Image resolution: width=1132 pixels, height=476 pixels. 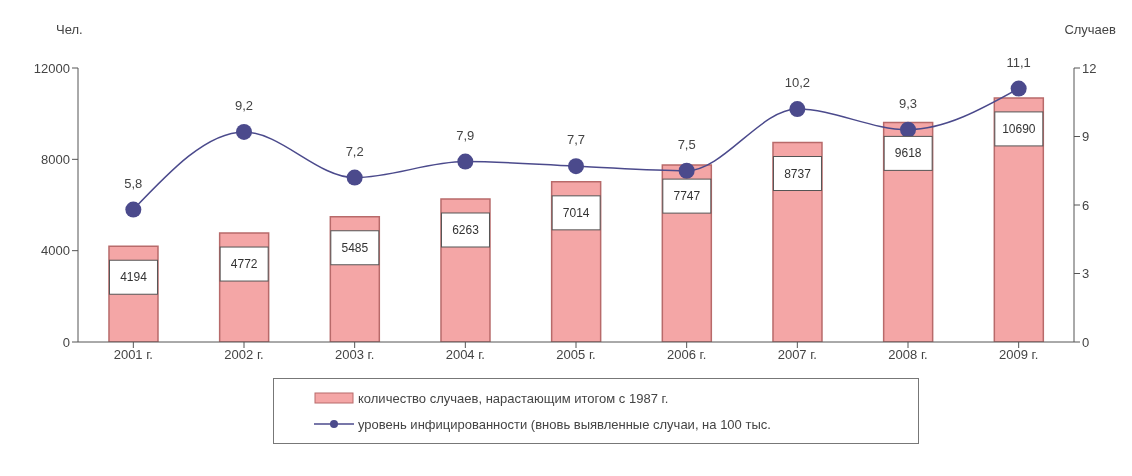 What do you see at coordinates (687, 355) in the screenshot?
I see `x-tick-label: 2006 г.` at bounding box center [687, 355].